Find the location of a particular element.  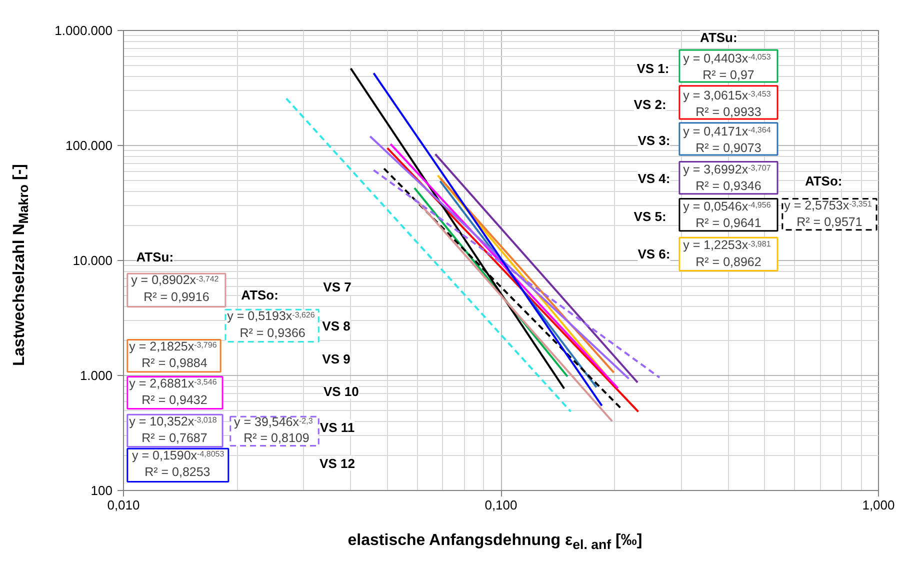

annotation: R² = 0,8962 is located at coordinates (729, 261).